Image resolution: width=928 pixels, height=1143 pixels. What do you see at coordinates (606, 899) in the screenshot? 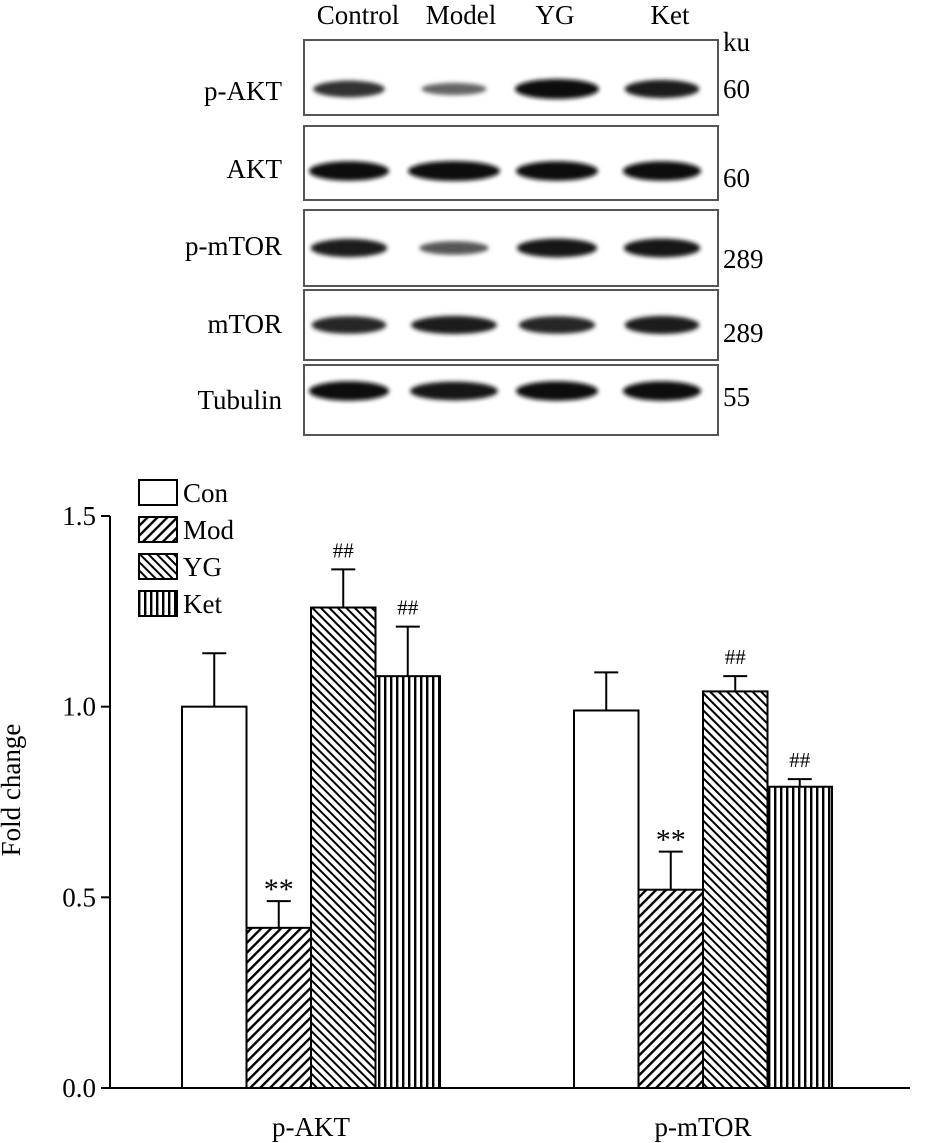
I see `bar-con-p-mtor` at bounding box center [606, 899].